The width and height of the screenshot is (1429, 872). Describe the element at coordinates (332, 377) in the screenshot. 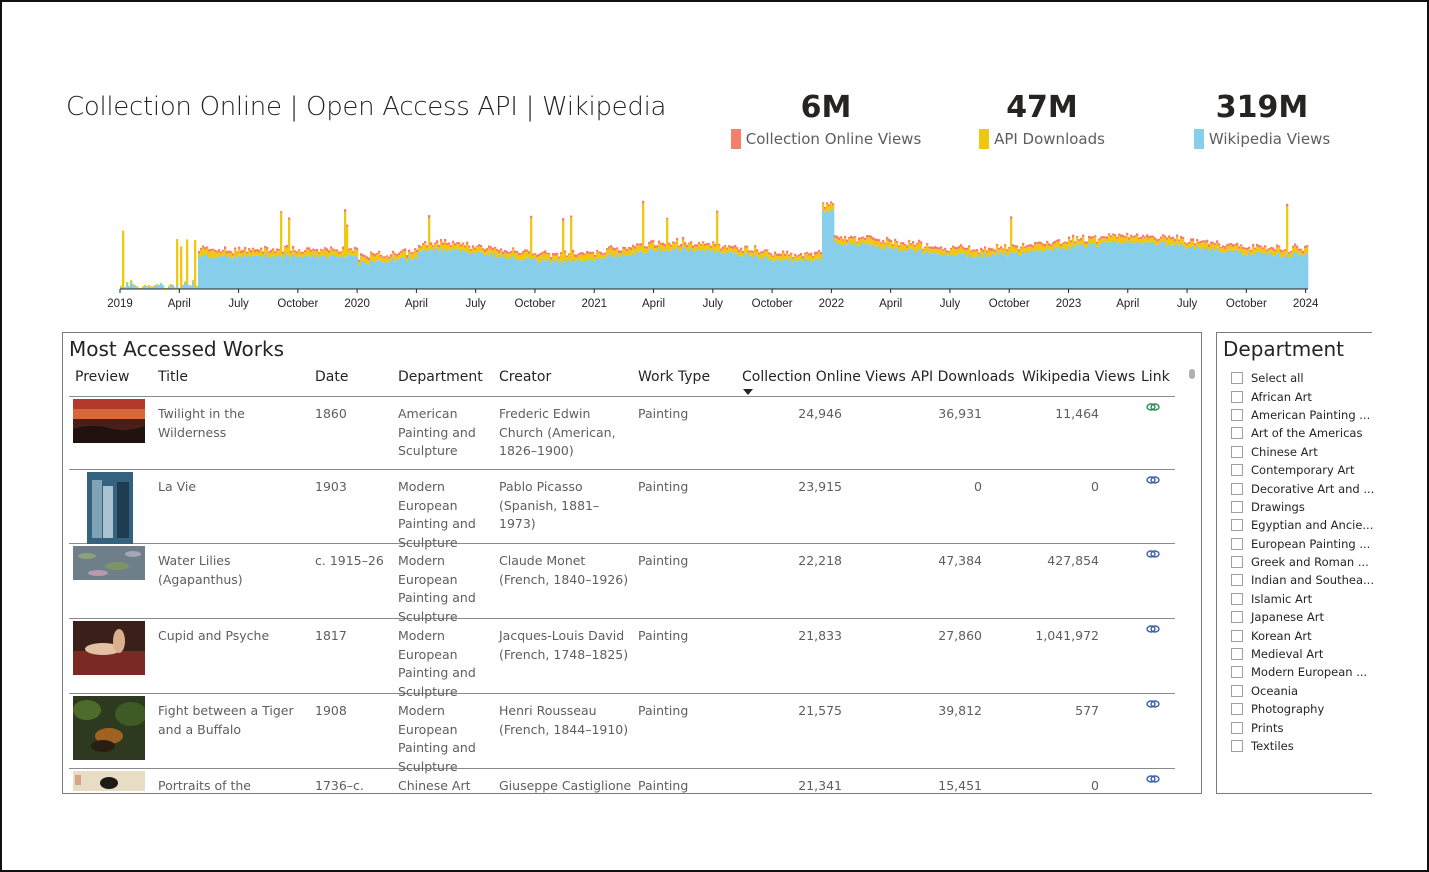

I see `column-header-date: Date` at that location.